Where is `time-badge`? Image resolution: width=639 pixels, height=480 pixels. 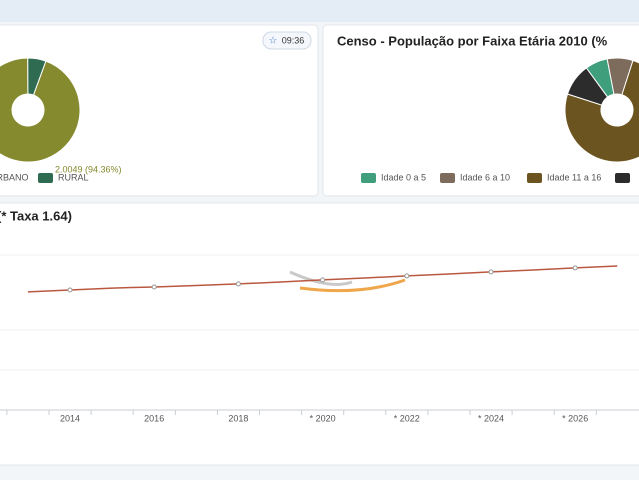
time-badge is located at coordinates (287, 40).